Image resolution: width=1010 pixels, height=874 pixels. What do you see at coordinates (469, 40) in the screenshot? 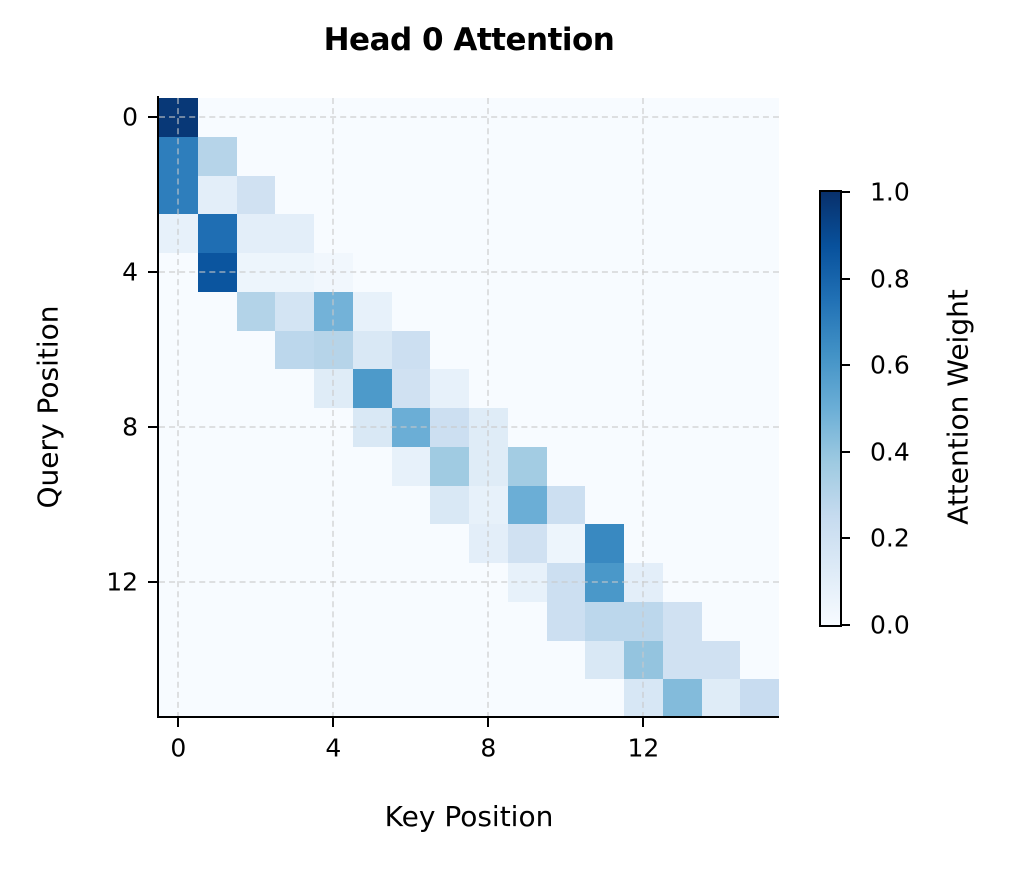
I see `chart-title: Head 0 Attention` at bounding box center [469, 40].